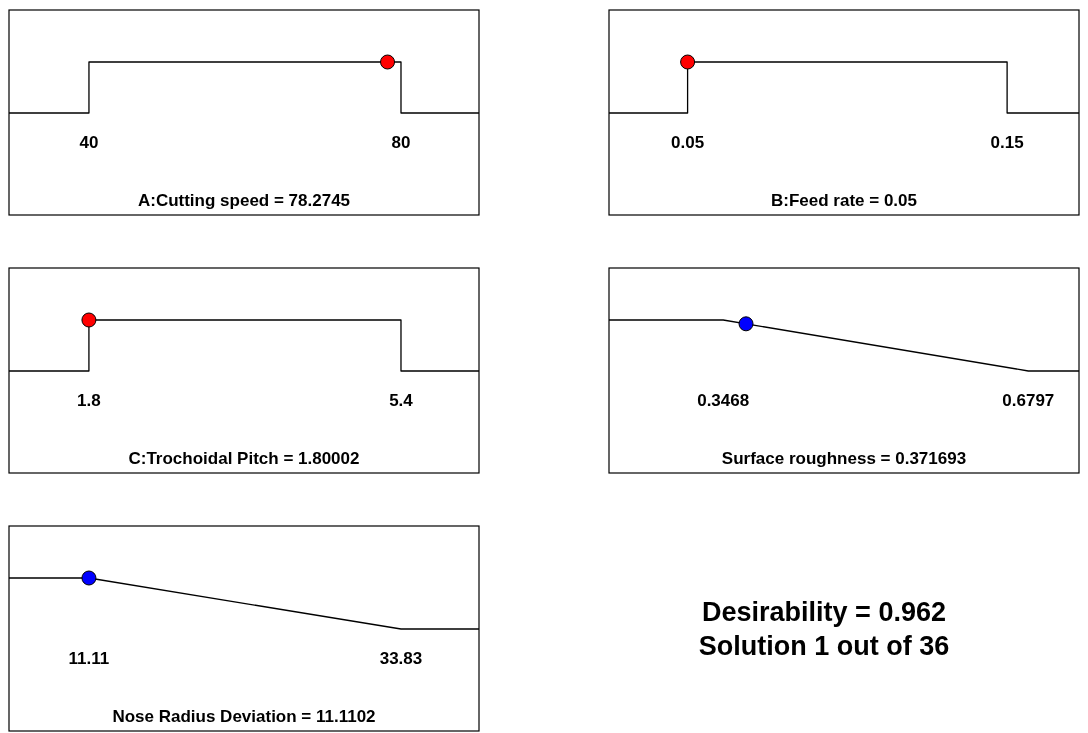 This screenshot has height=733, width=1088. Describe the element at coordinates (723, 400) in the screenshot. I see `x-tick-label: 0.3468` at that location.